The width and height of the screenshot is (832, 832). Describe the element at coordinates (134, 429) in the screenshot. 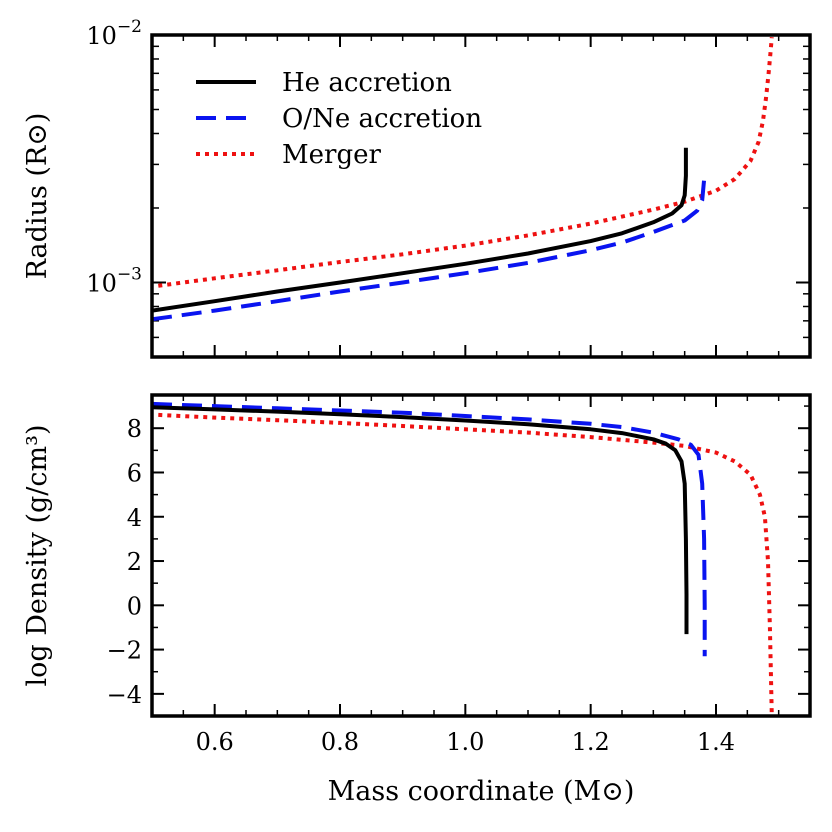

I see `y-tick-label: 8` at that location.